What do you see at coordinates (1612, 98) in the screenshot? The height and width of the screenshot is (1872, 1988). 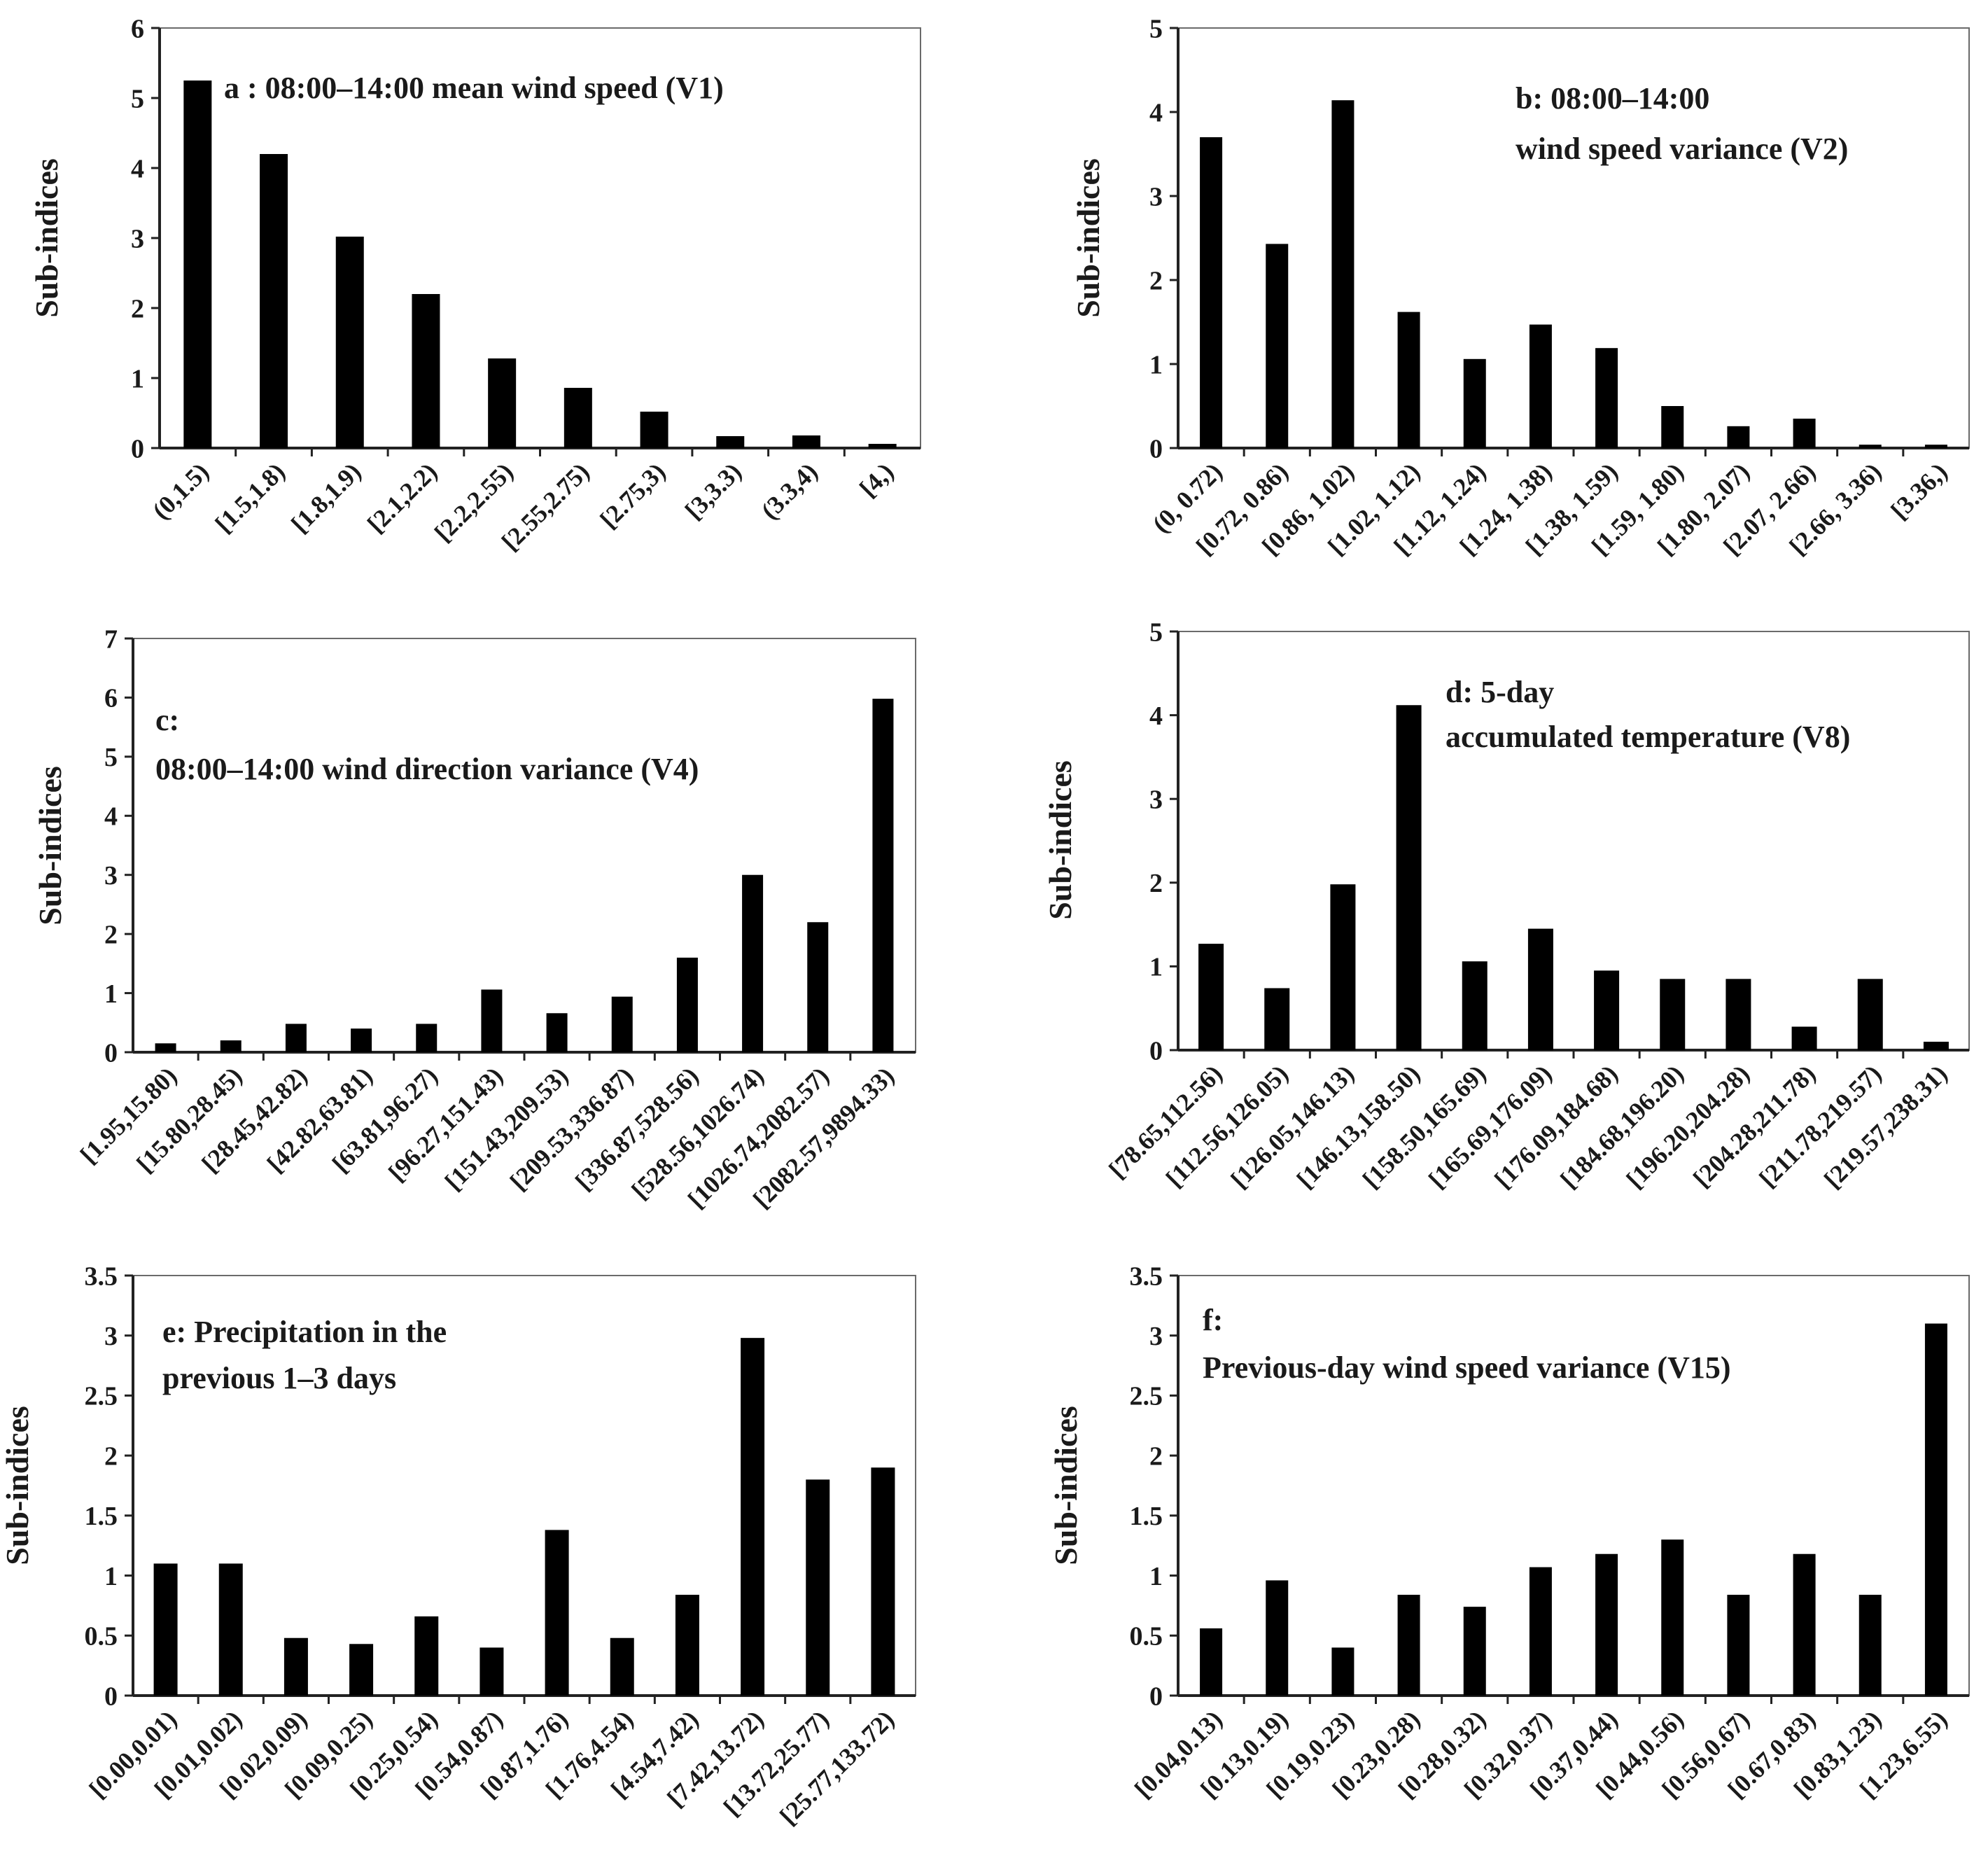 I see `chart-title: b: 08:00–14:00` at bounding box center [1612, 98].